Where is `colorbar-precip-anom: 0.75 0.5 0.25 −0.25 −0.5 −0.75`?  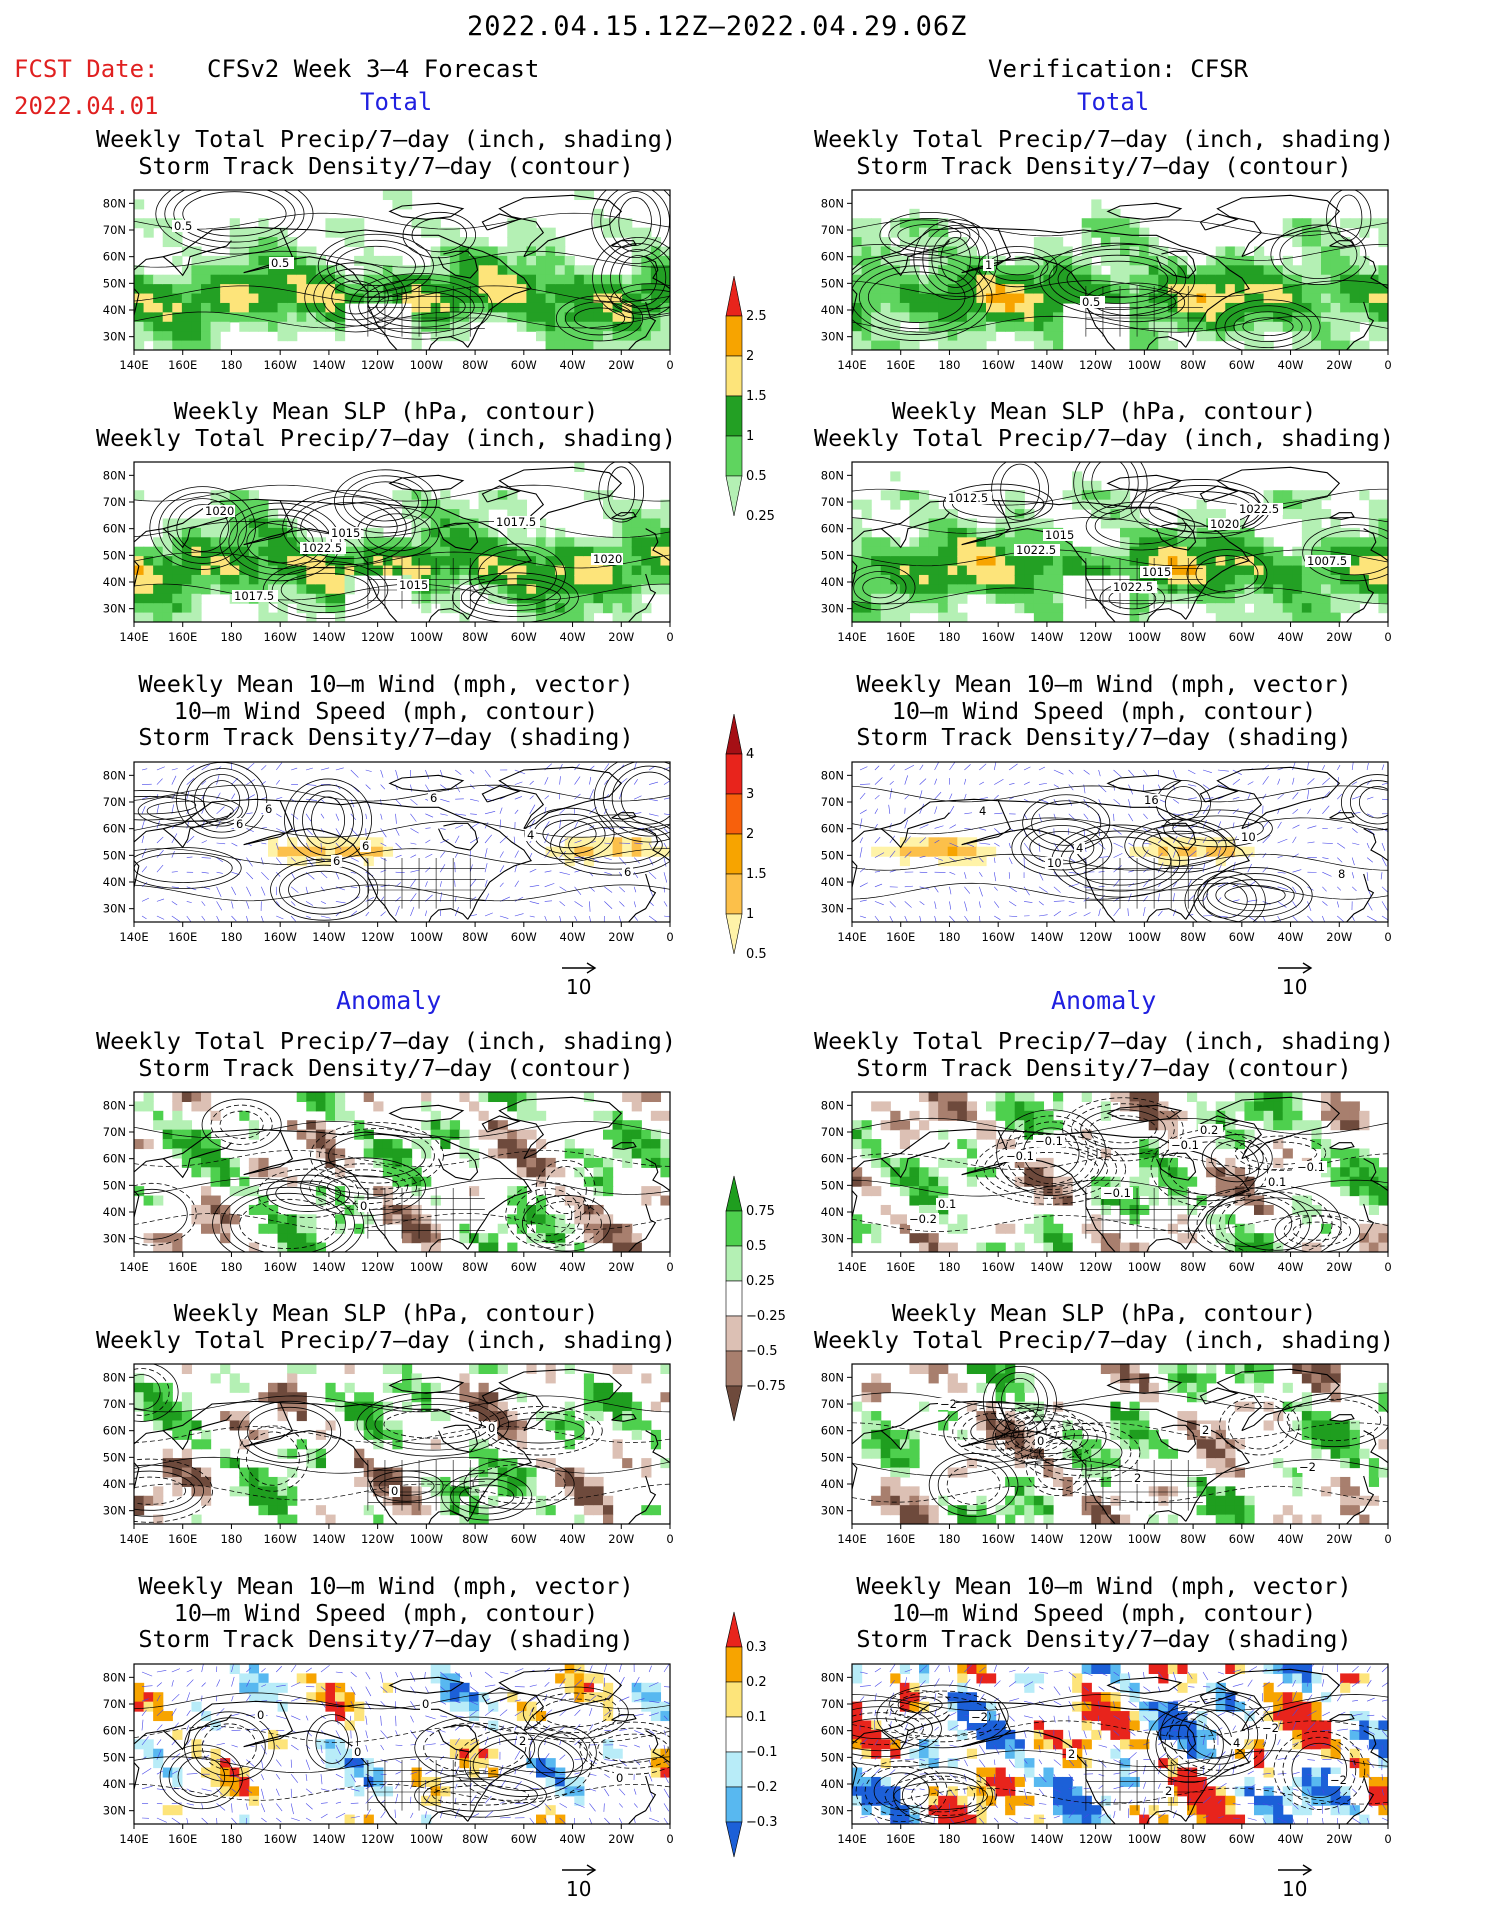
colorbar-precip-anom: 0.75 0.5 0.25 −0.25 −0.5 −0.75 is located at coordinates (753, 1321).